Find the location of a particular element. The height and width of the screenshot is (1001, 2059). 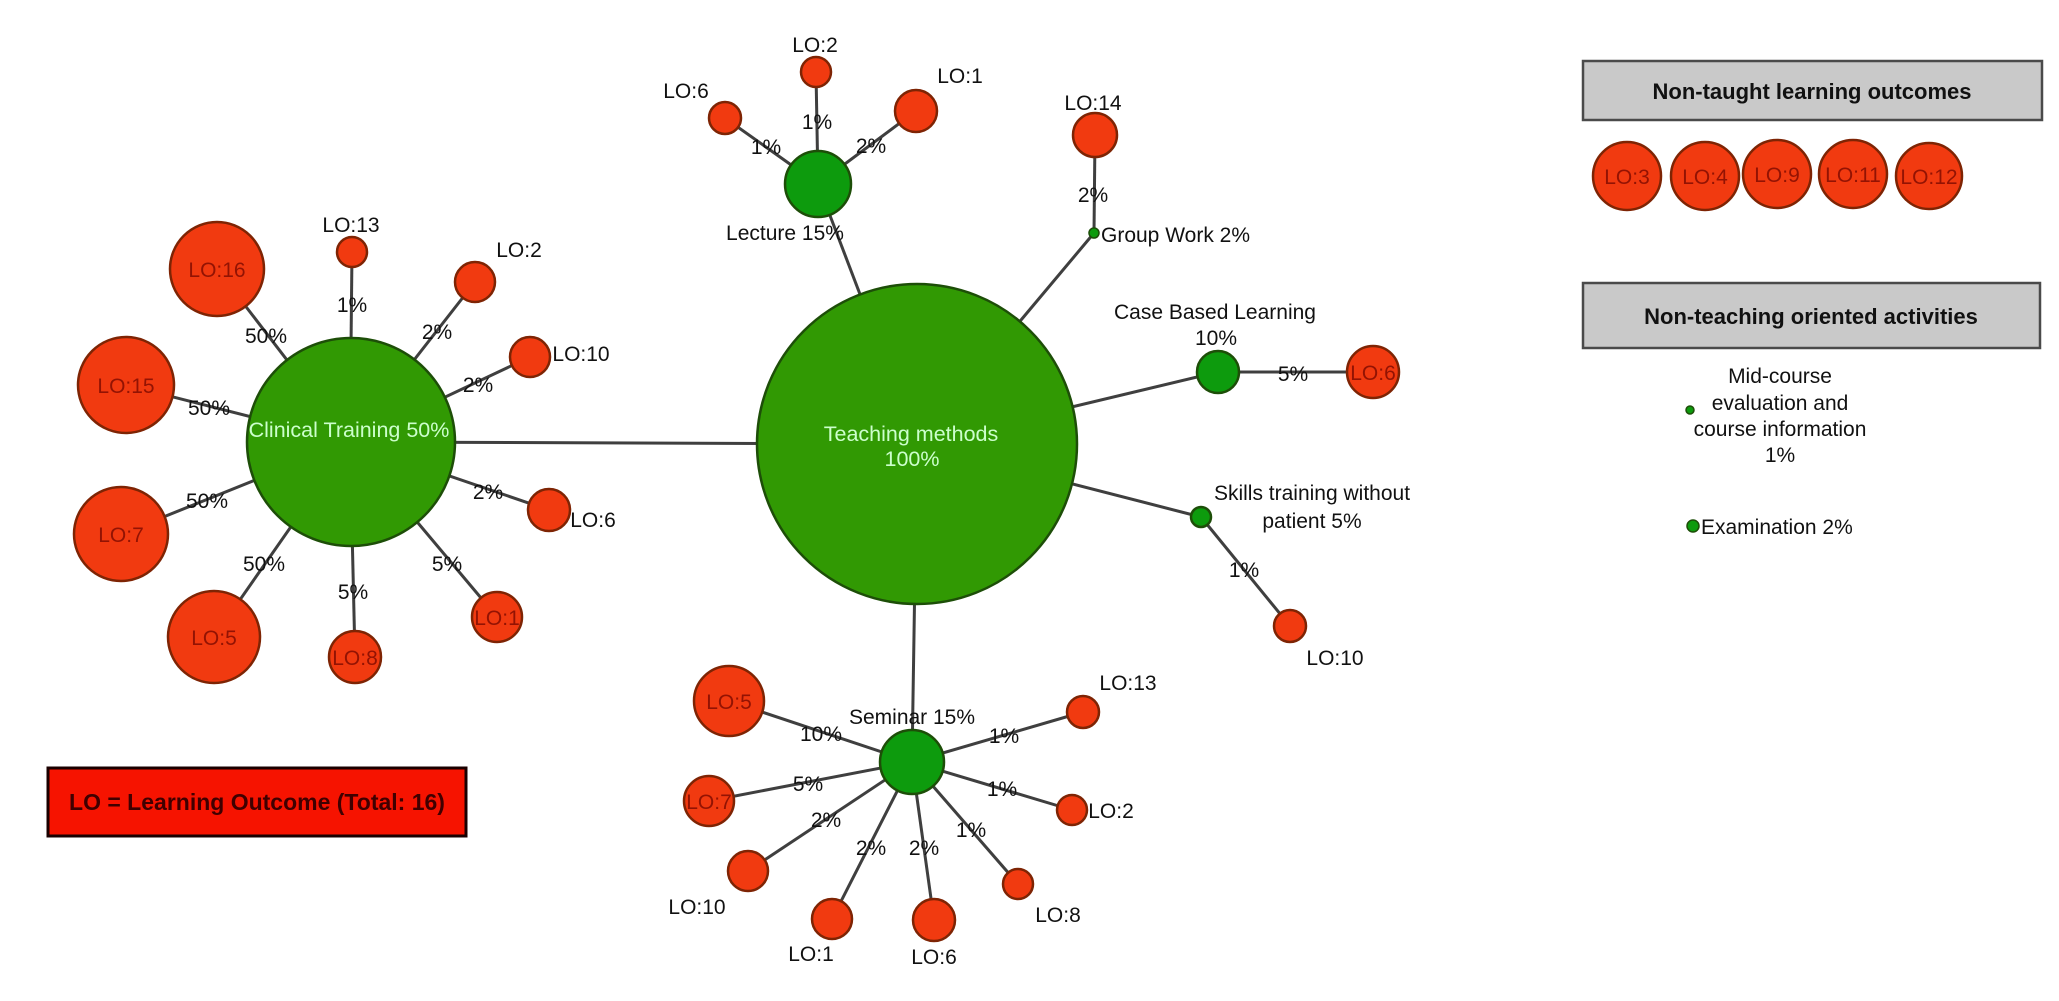

svg-text: LO:14 is located at coordinates (1093, 103).